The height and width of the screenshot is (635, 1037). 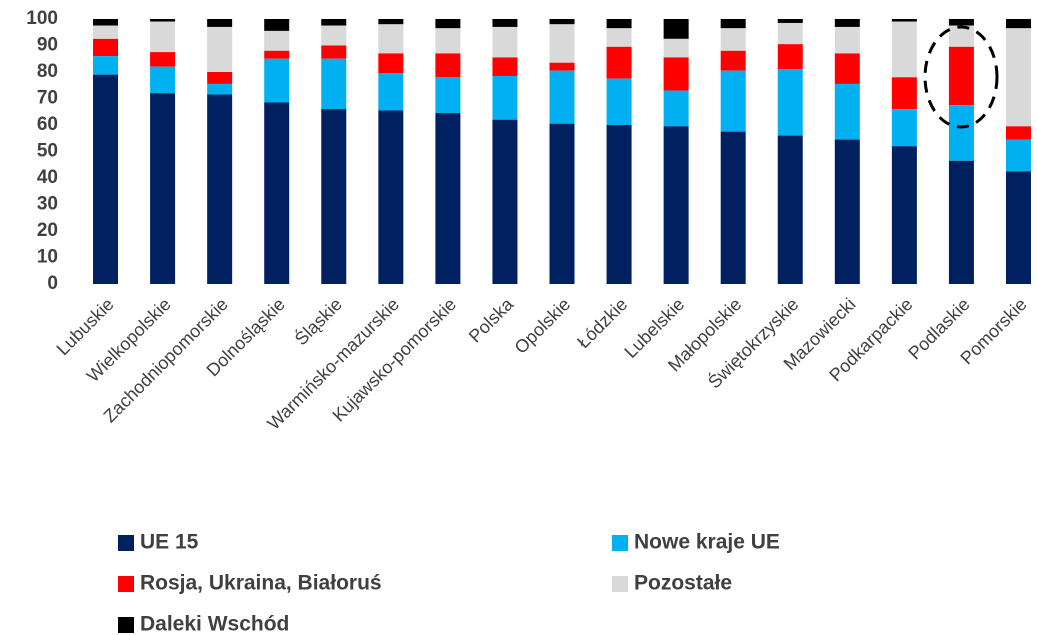 I want to click on legend-label: Rosja, Ukraina, Białoruś, so click(x=261, y=583).